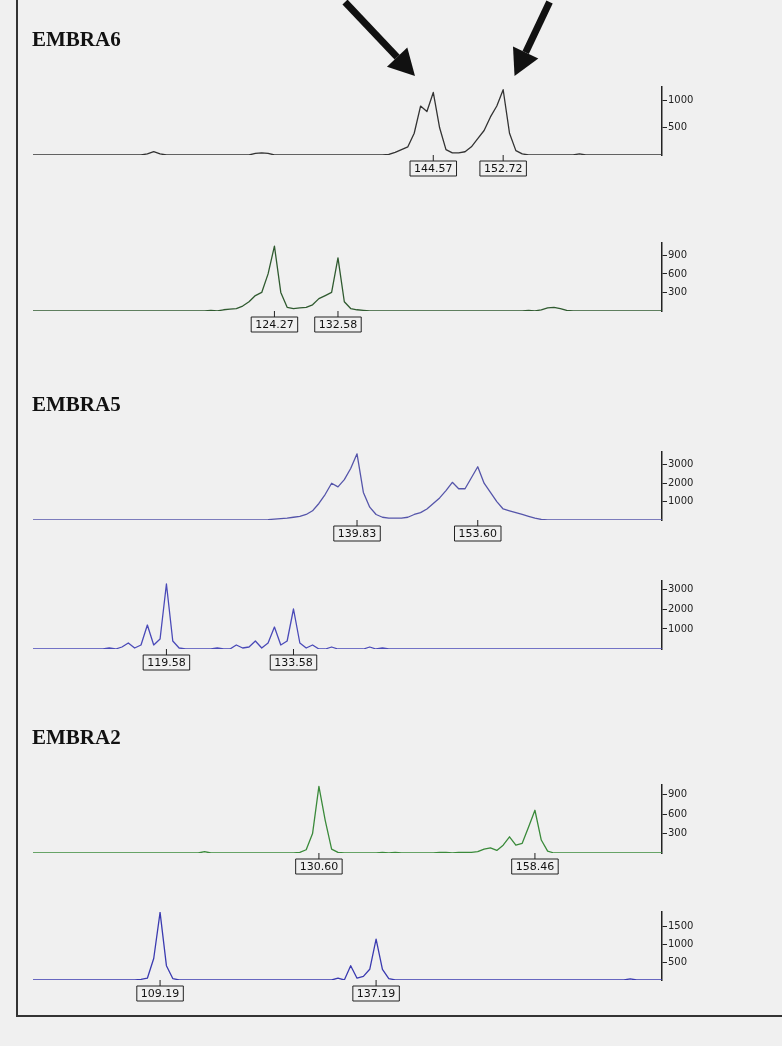 The height and width of the screenshot is (1046, 782). Describe the element at coordinates (76, 39) in the screenshot. I see `chart-title: EMBRA6` at that location.